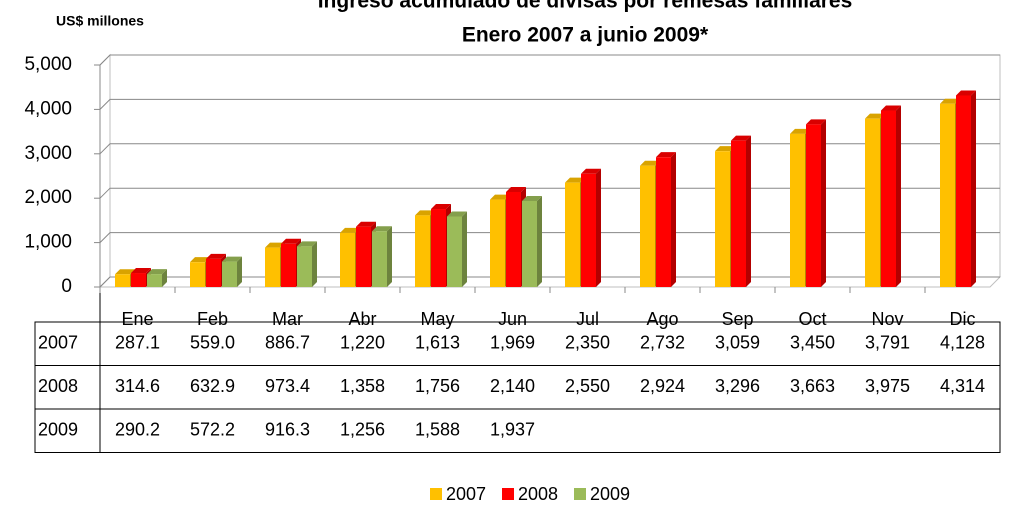  What do you see at coordinates (362, 319) in the screenshot?
I see `x-tick-label: Abr` at bounding box center [362, 319].